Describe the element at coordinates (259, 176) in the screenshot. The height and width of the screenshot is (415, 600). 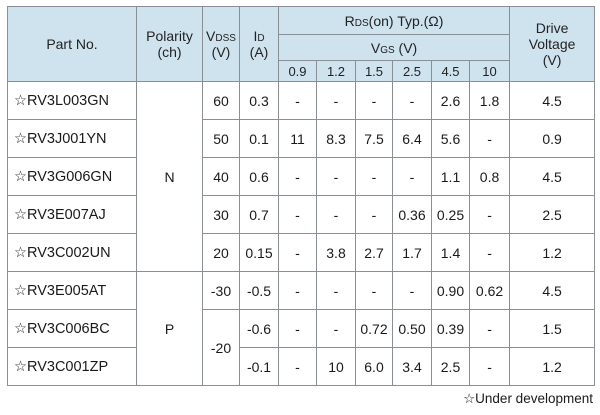
I see `id-cell: 0.6` at that location.